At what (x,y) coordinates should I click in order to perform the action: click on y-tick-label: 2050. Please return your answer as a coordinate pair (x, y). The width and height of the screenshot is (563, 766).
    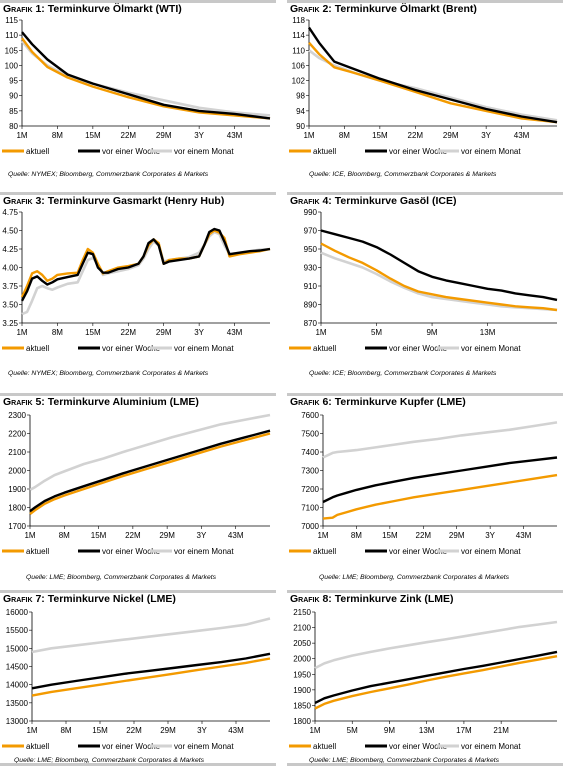
    Looking at the image, I should click on (302, 643).